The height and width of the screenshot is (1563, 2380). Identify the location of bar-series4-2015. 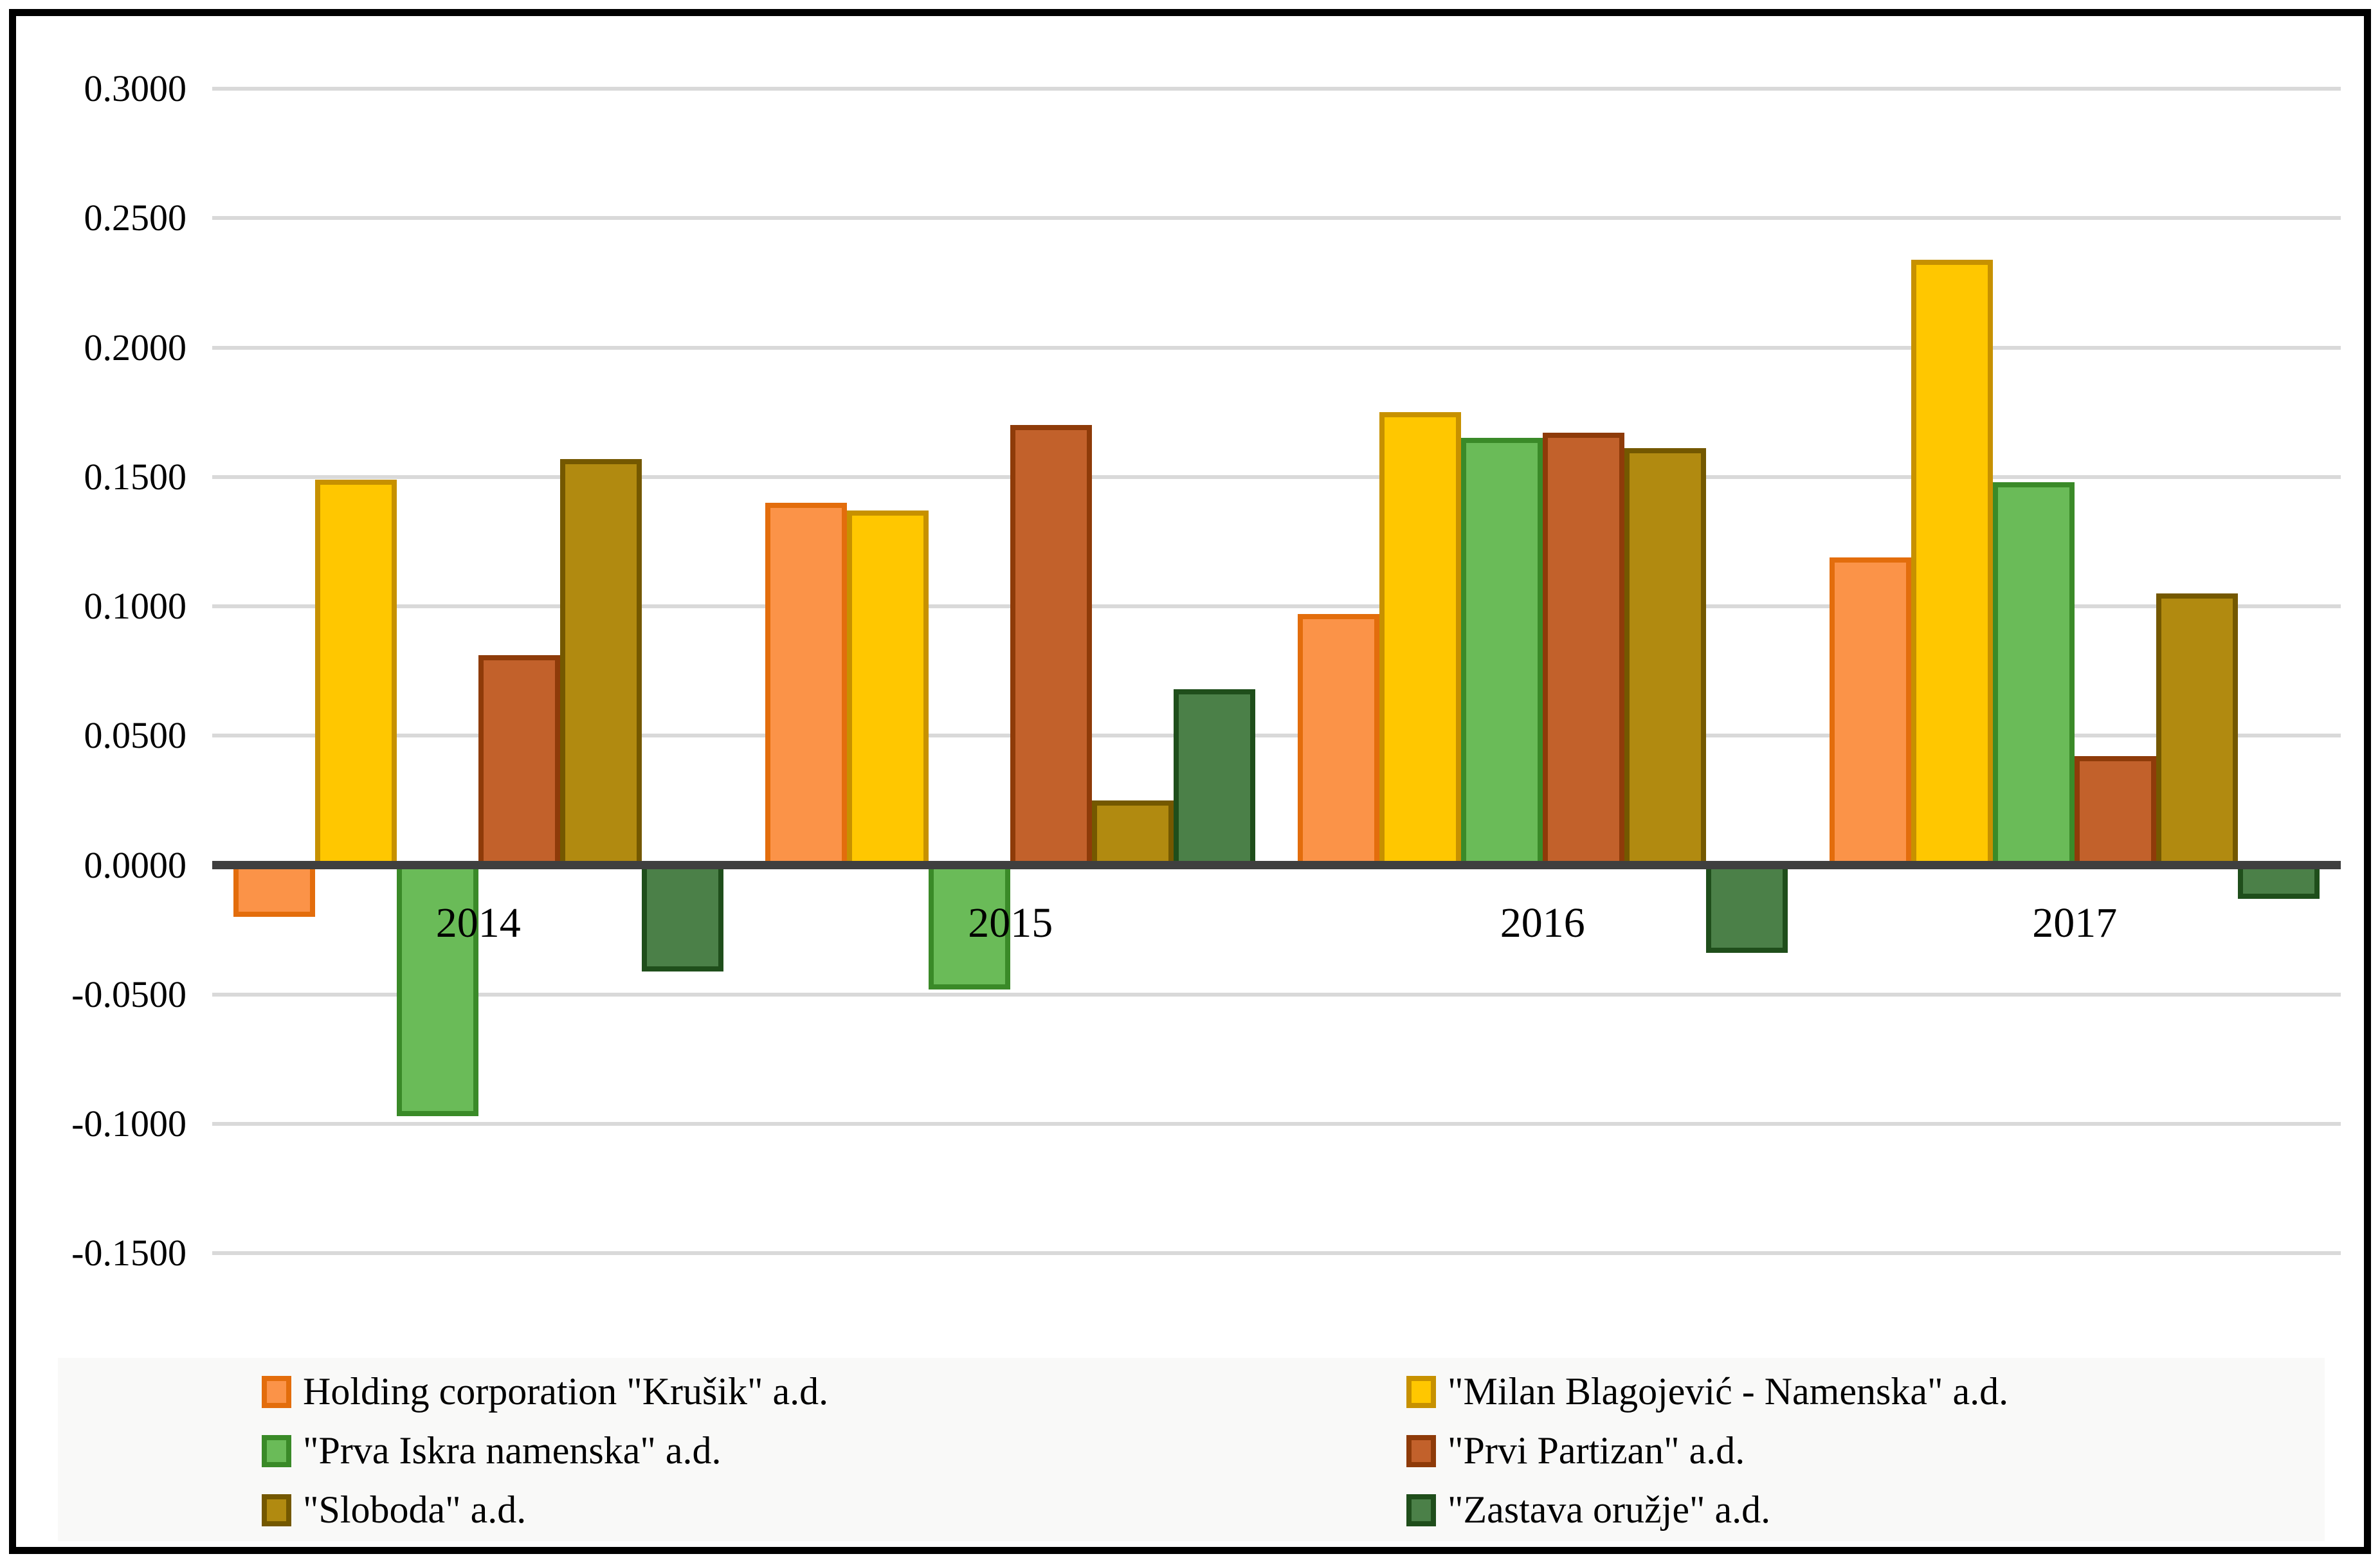
(1051, 647).